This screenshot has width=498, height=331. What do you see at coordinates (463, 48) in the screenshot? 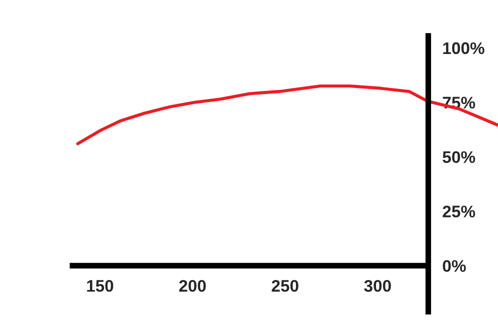
I see `y-tick-label: 100%` at bounding box center [463, 48].